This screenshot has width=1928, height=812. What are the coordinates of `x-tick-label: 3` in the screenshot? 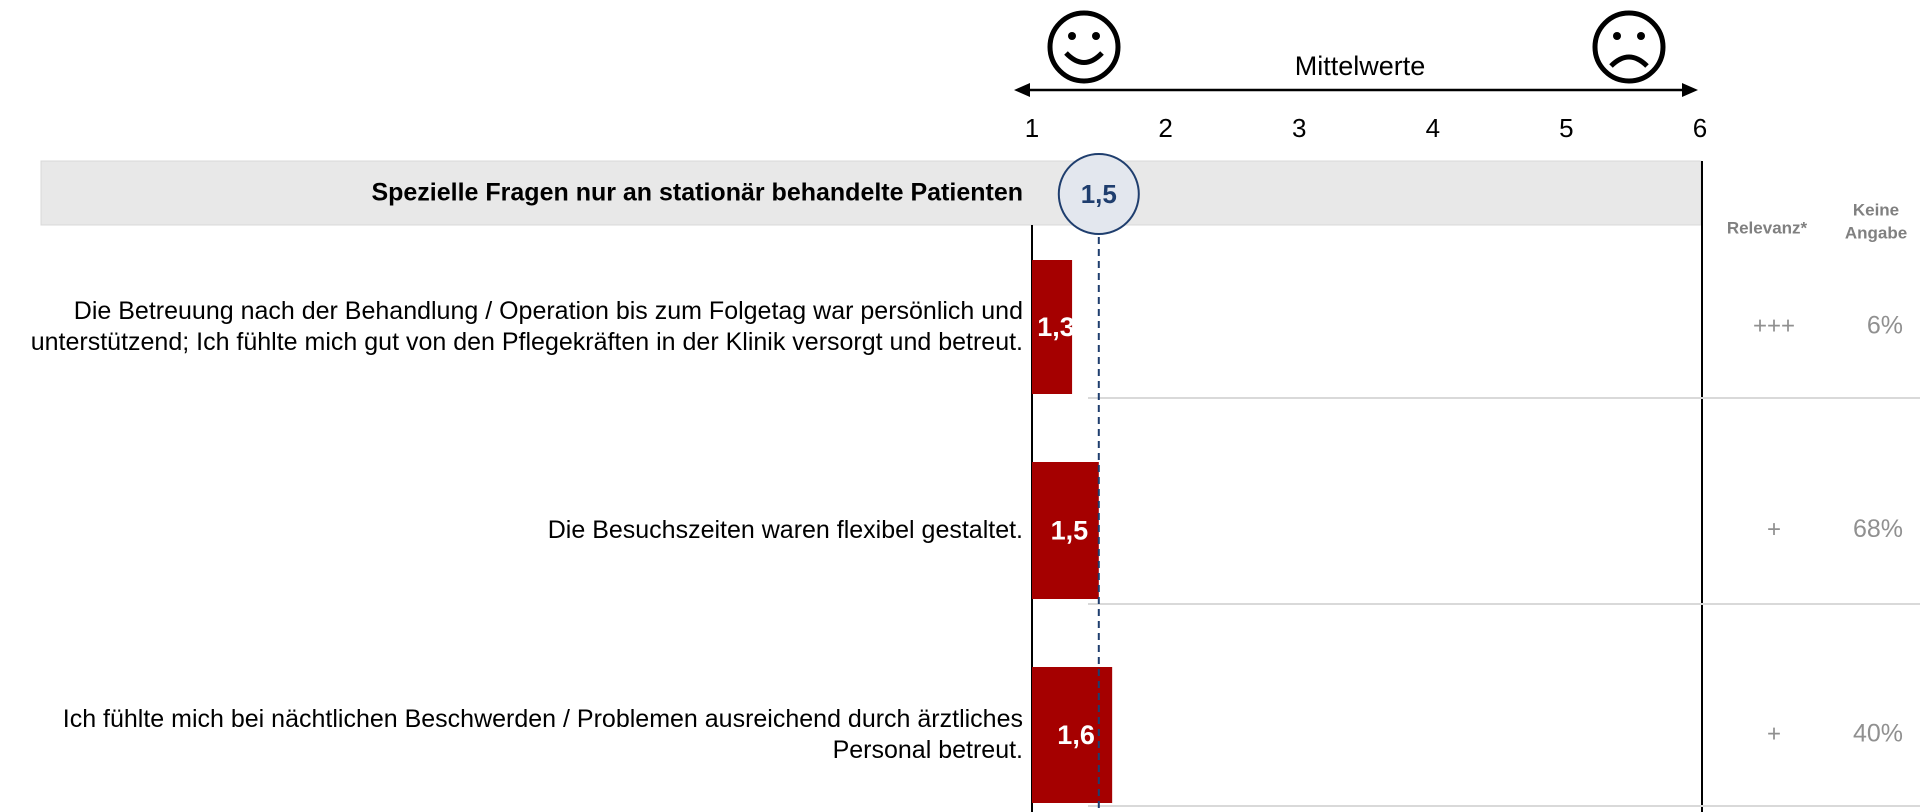 It's located at (1299, 128).